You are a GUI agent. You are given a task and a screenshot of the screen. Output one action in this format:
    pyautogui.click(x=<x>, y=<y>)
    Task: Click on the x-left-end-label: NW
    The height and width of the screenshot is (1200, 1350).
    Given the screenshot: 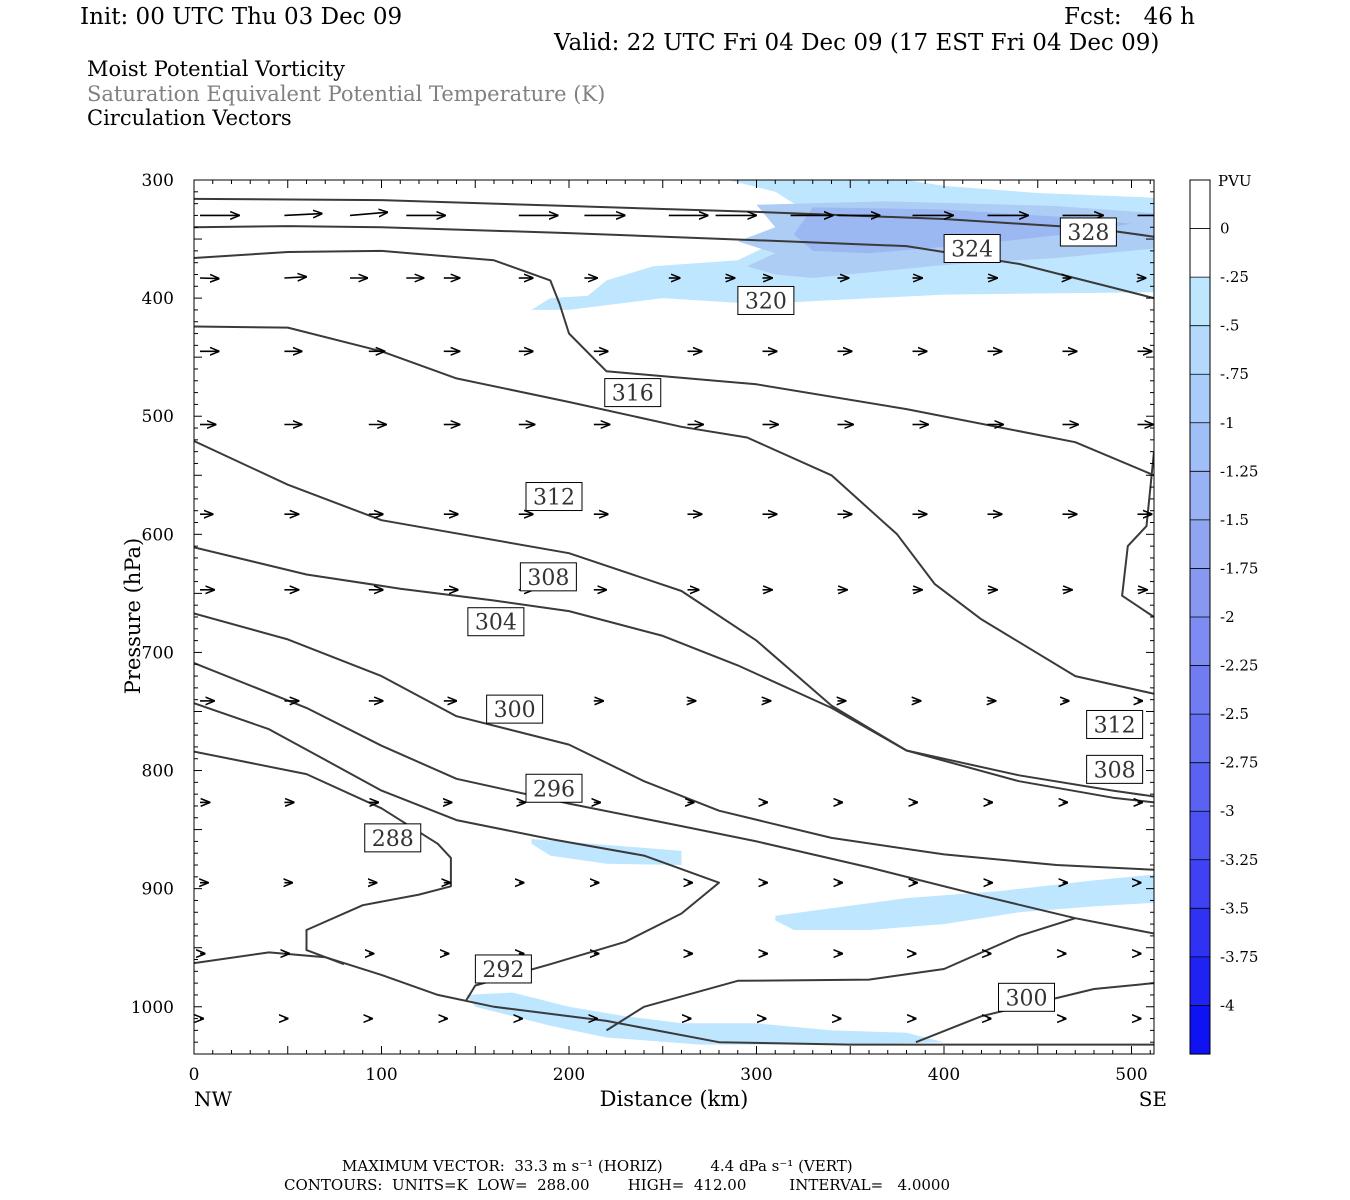 What is the action you would take?
    pyautogui.click(x=213, y=1099)
    